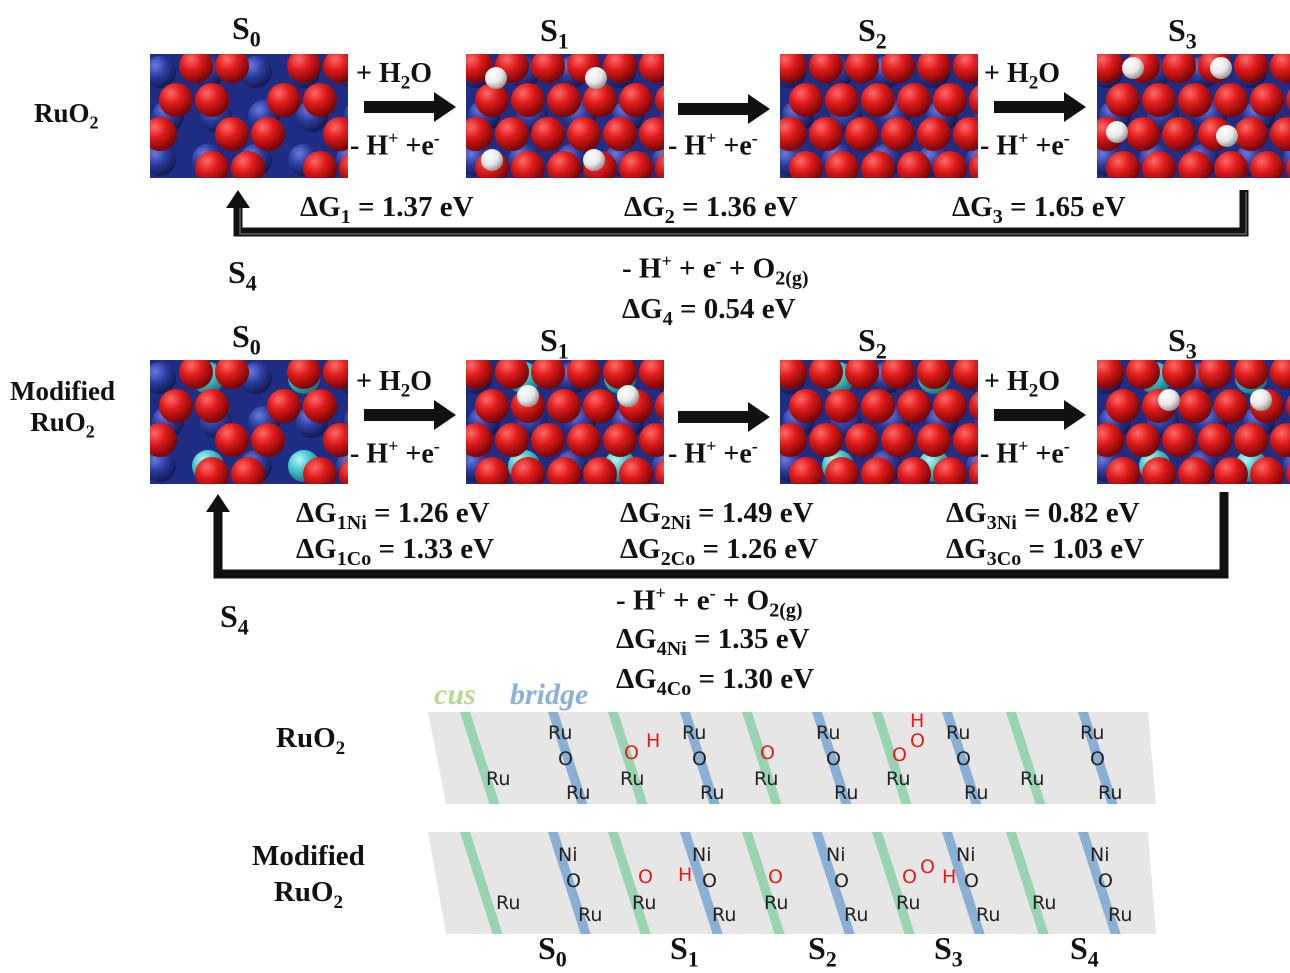  Describe the element at coordinates (303, 892) in the screenshot. I see `scheme-label-text: RuO` at that location.